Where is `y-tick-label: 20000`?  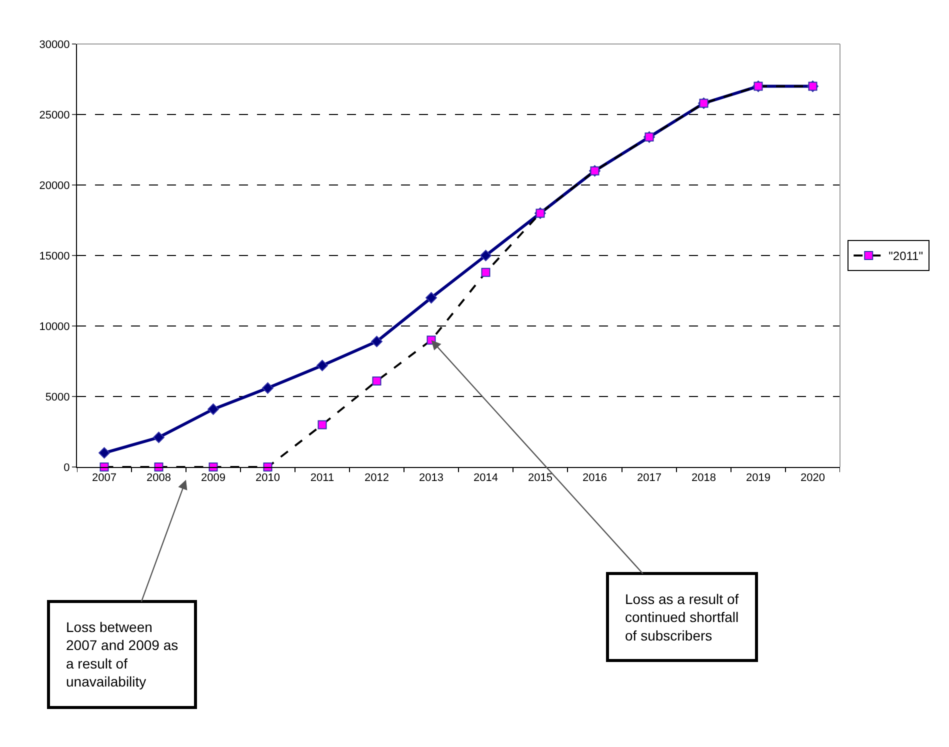
y-tick-label: 20000 is located at coordinates (54, 186).